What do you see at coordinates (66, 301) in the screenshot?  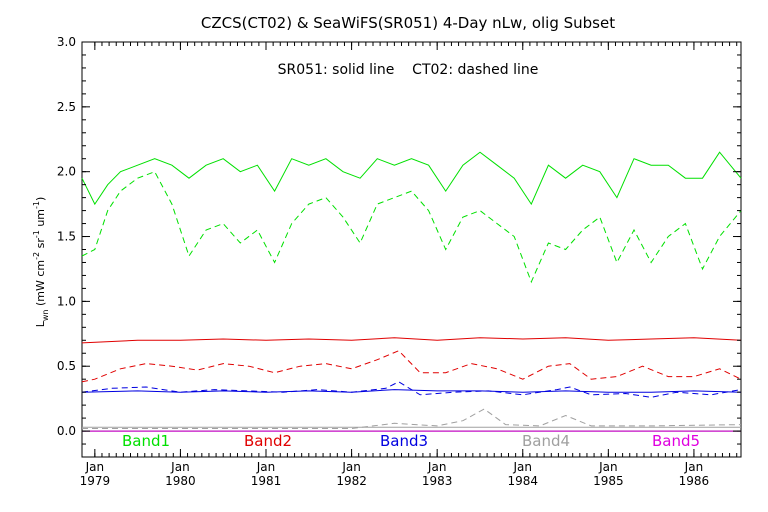 I see `y-tick-label: 1.0` at bounding box center [66, 301].